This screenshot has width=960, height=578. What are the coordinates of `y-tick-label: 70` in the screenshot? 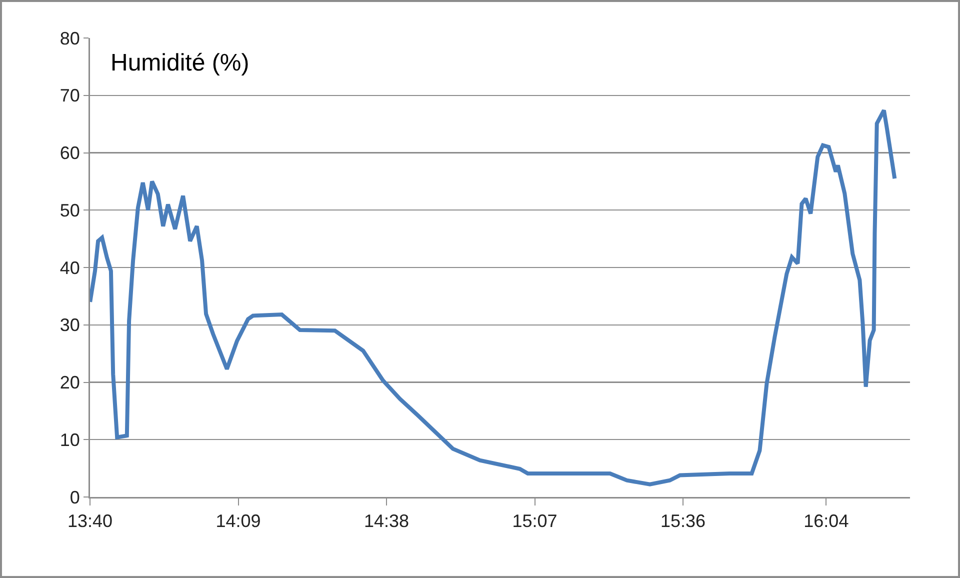 It's located at (70, 96).